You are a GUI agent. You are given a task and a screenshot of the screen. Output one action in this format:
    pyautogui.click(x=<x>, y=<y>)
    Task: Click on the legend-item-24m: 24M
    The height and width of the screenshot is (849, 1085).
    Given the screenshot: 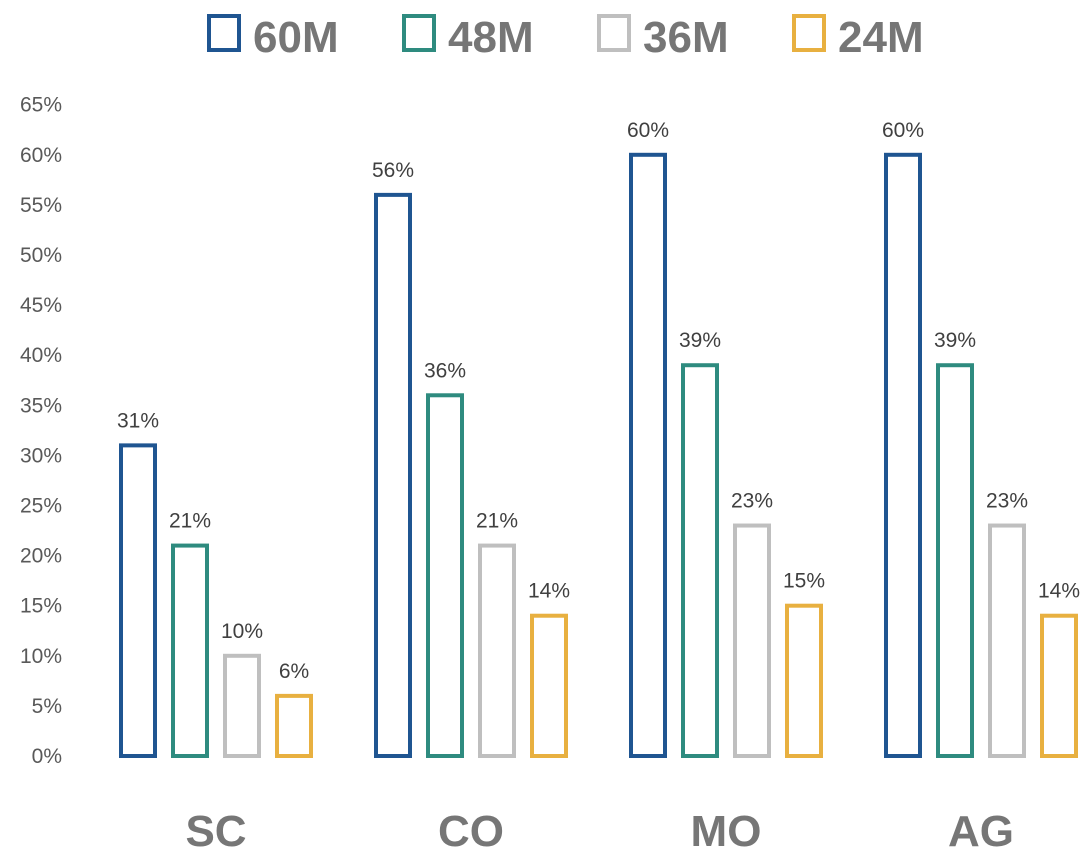 What is the action you would take?
    pyautogui.click(x=858, y=37)
    